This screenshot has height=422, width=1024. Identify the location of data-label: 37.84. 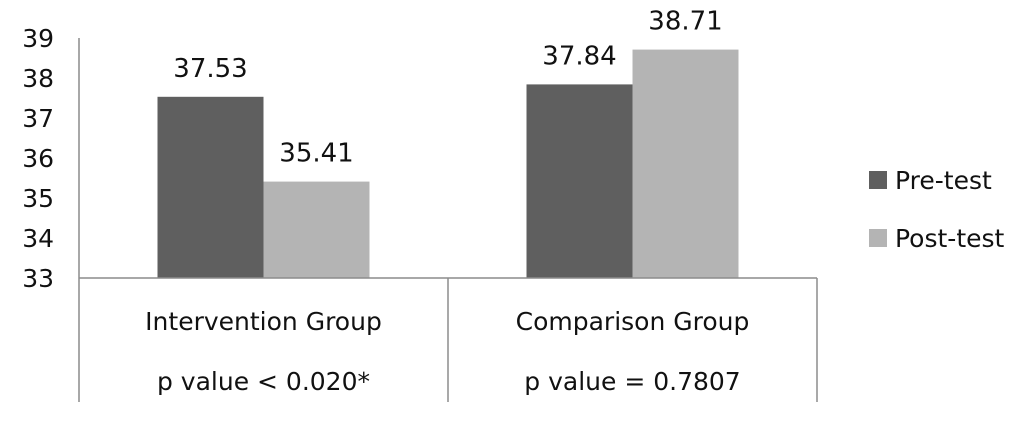
(579, 56).